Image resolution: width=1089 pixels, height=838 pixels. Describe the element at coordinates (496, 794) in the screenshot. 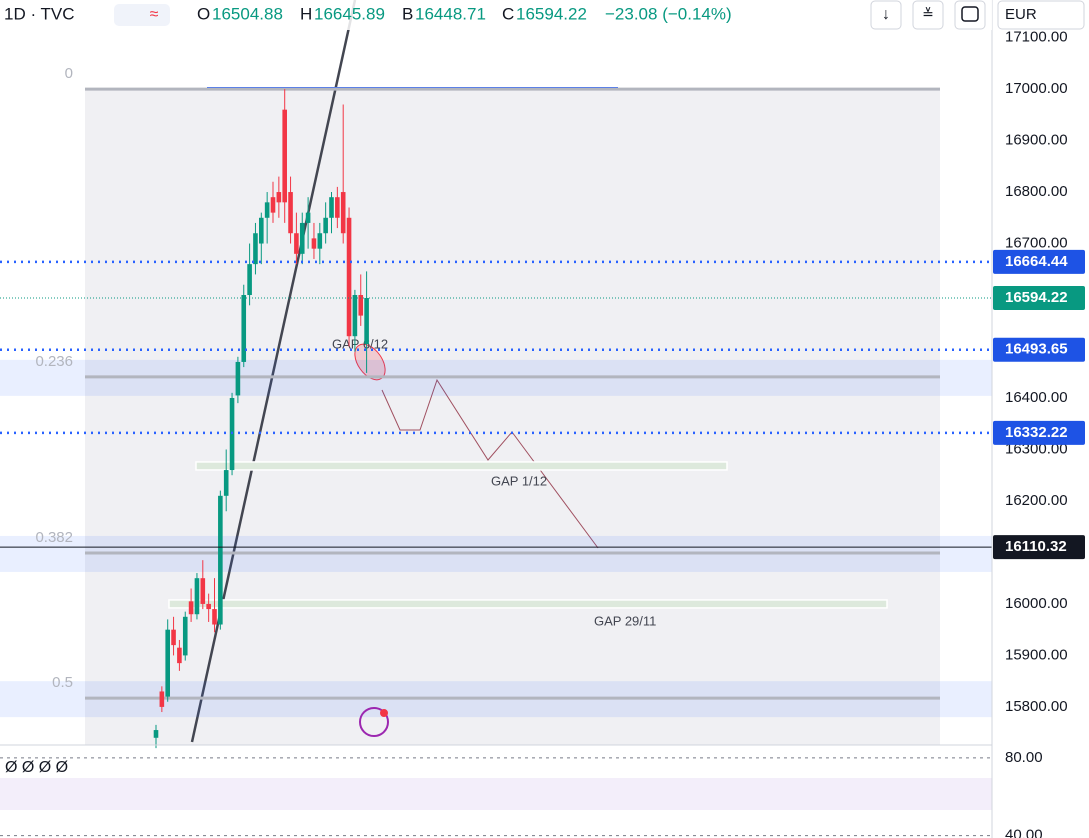

I see `rsi-band` at that location.